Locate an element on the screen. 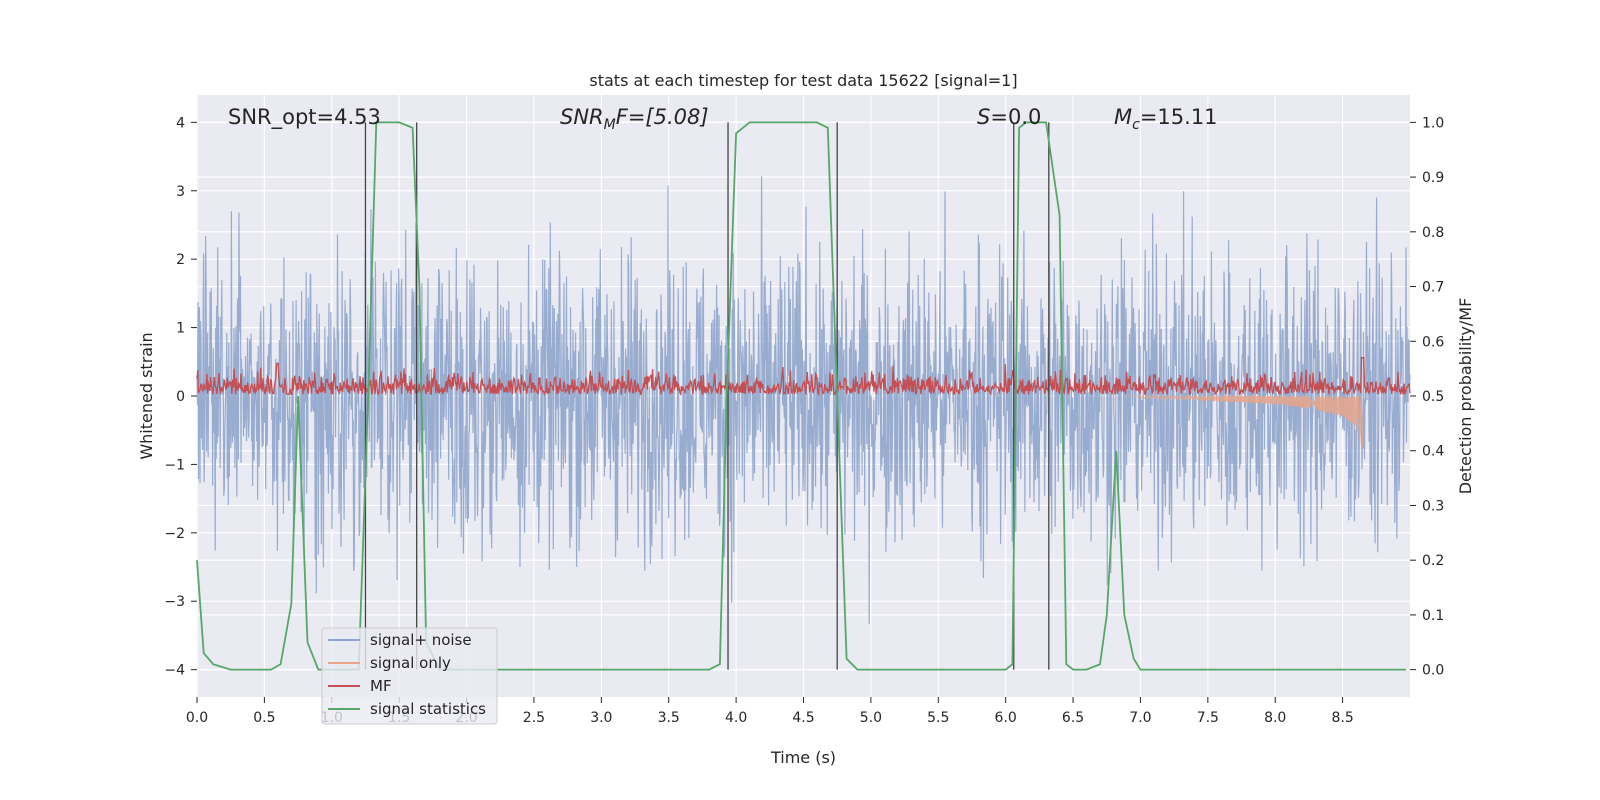  y-left-tick-label: 2 is located at coordinates (180, 260).